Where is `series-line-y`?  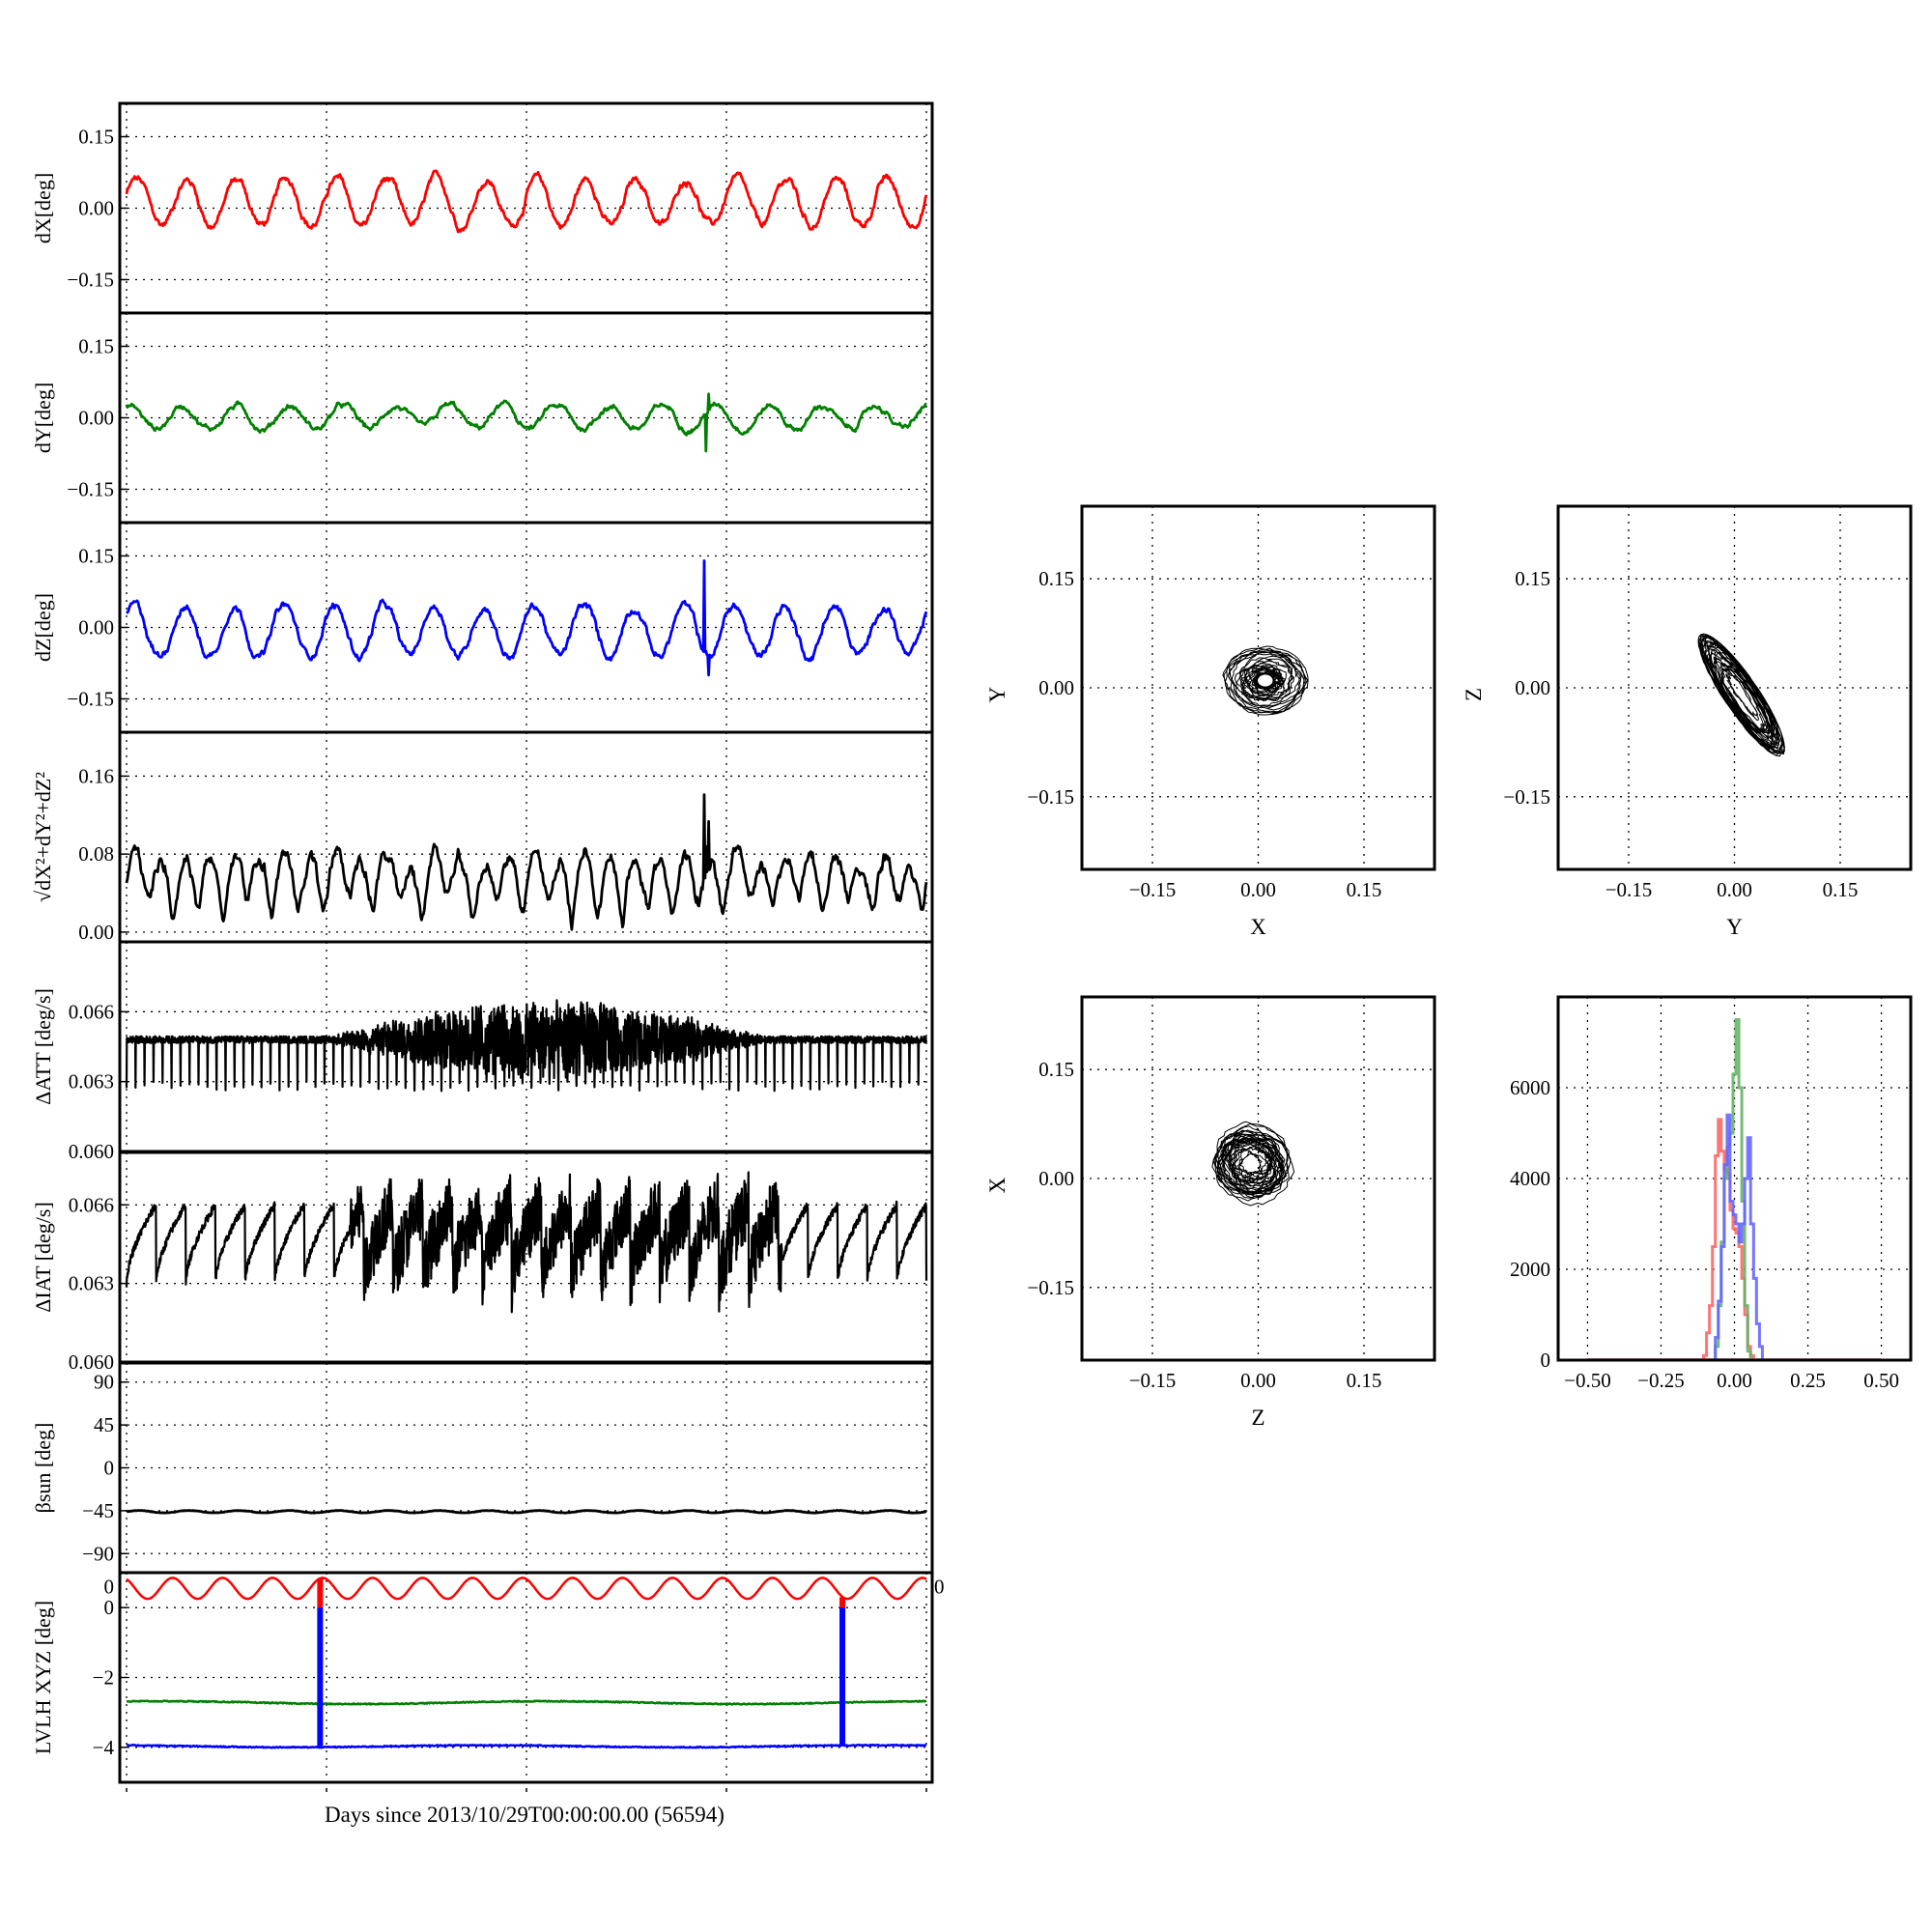 series-line-y is located at coordinates (526, 1702).